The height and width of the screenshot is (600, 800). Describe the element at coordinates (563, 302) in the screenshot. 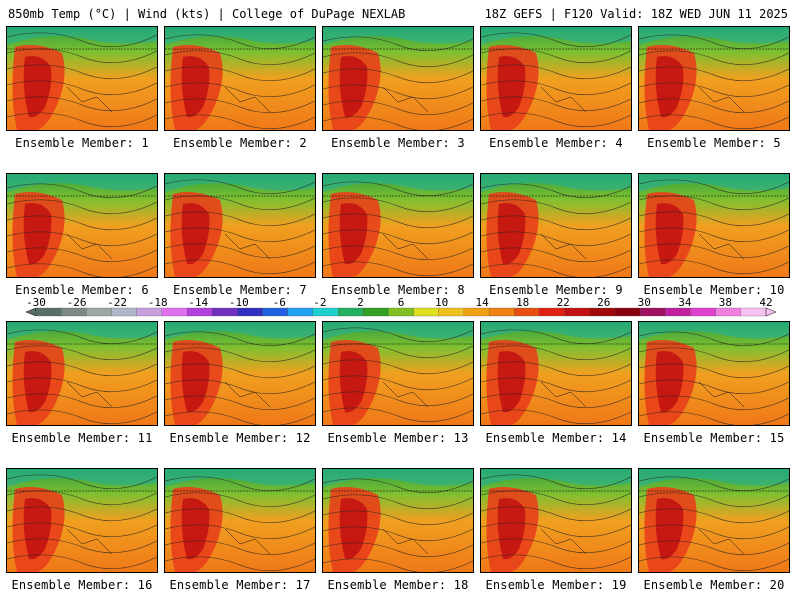

I see `colorbar-tick-label: 22` at that location.